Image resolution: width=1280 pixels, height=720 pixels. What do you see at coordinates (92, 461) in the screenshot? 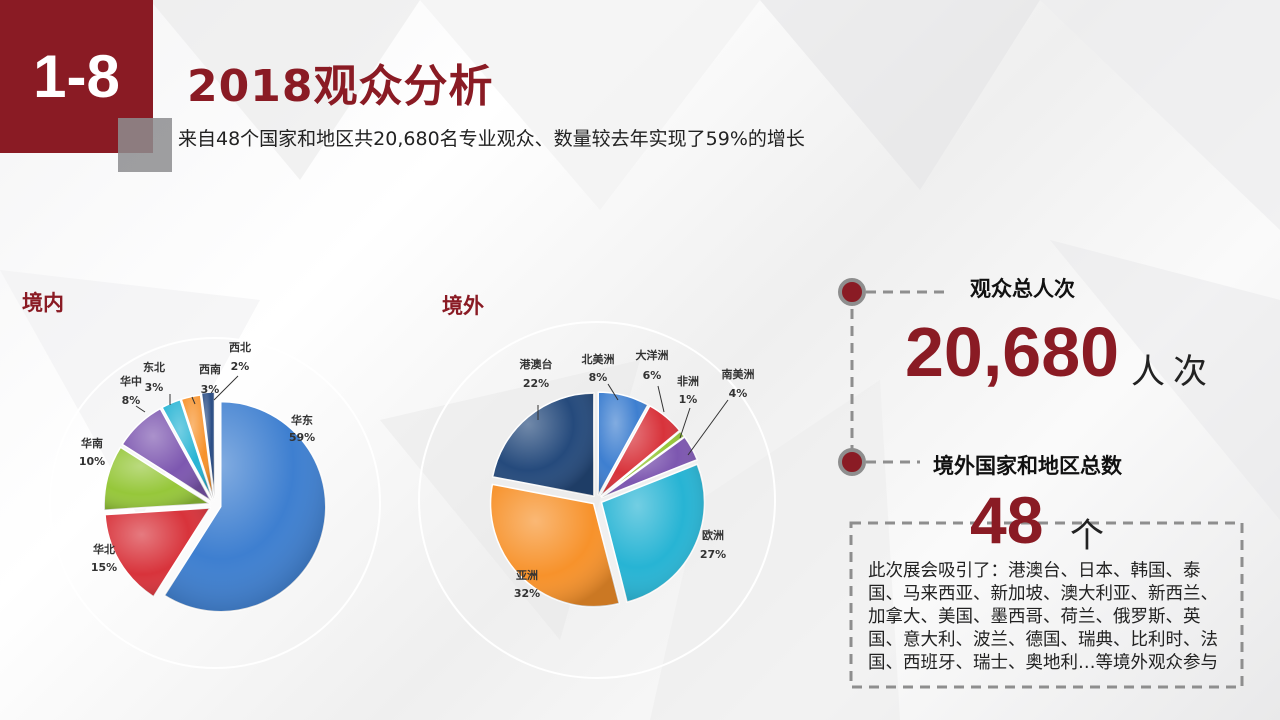
I see `slice-value-label: 10%` at bounding box center [92, 461].